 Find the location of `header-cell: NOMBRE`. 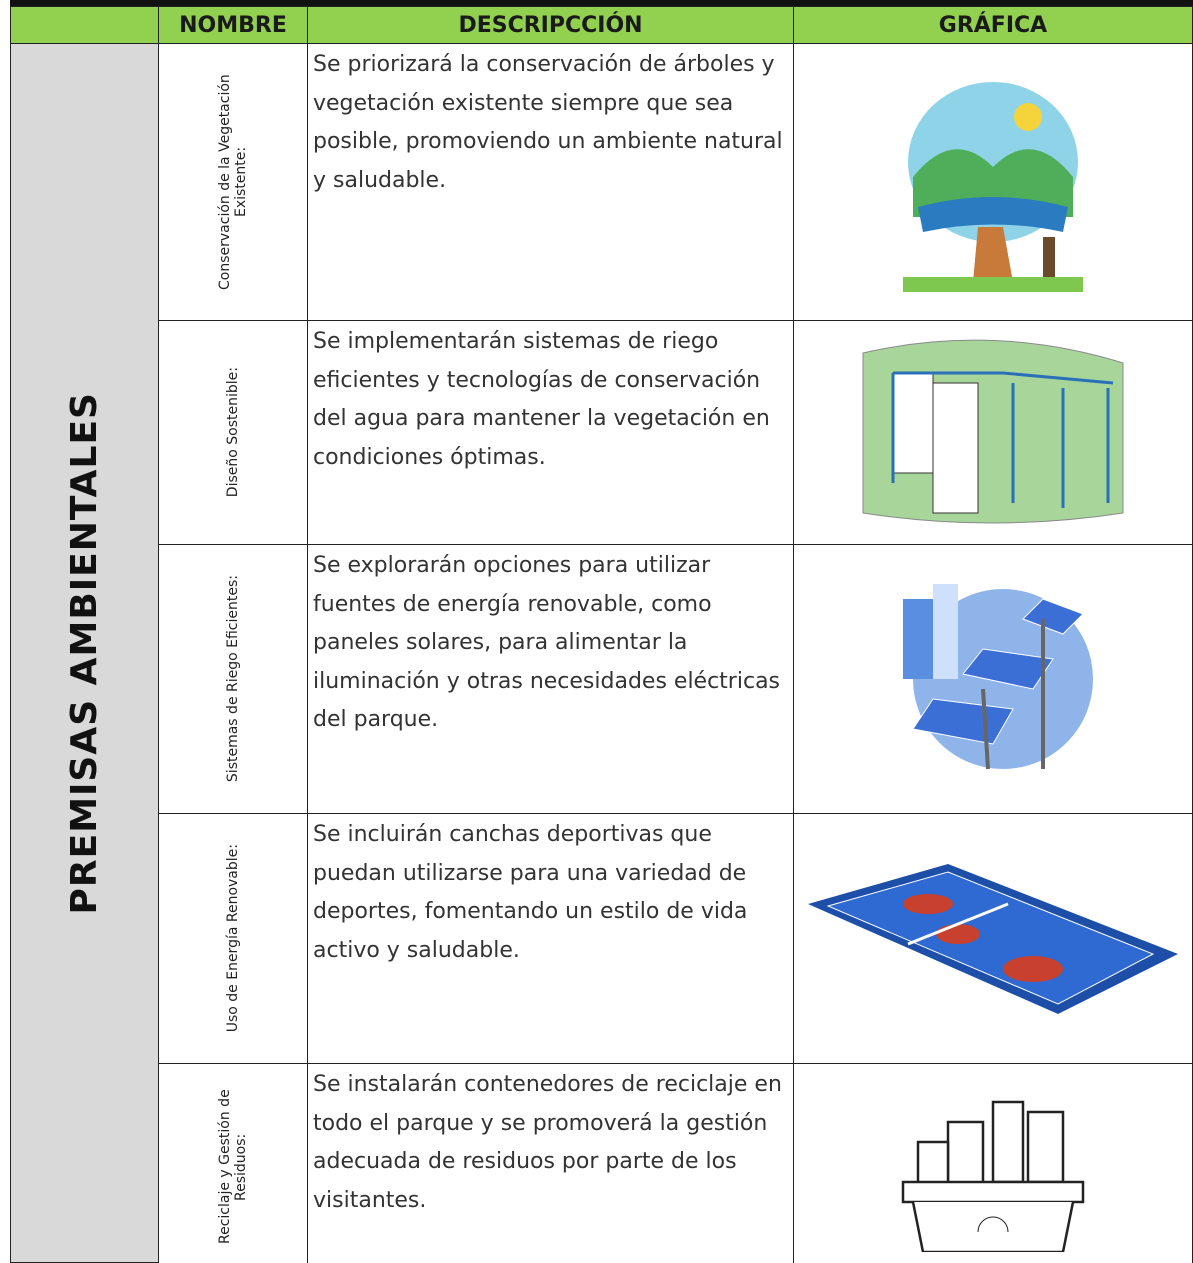

header-cell: NOMBRE is located at coordinates (233, 25).